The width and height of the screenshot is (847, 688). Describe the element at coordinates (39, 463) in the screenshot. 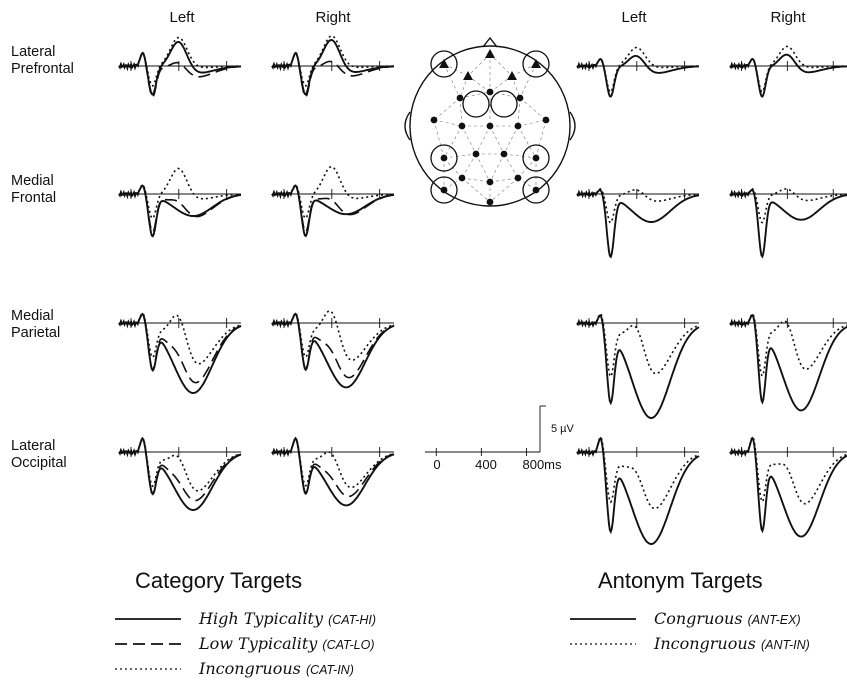

I see `region-label-line2: Occipital` at that location.